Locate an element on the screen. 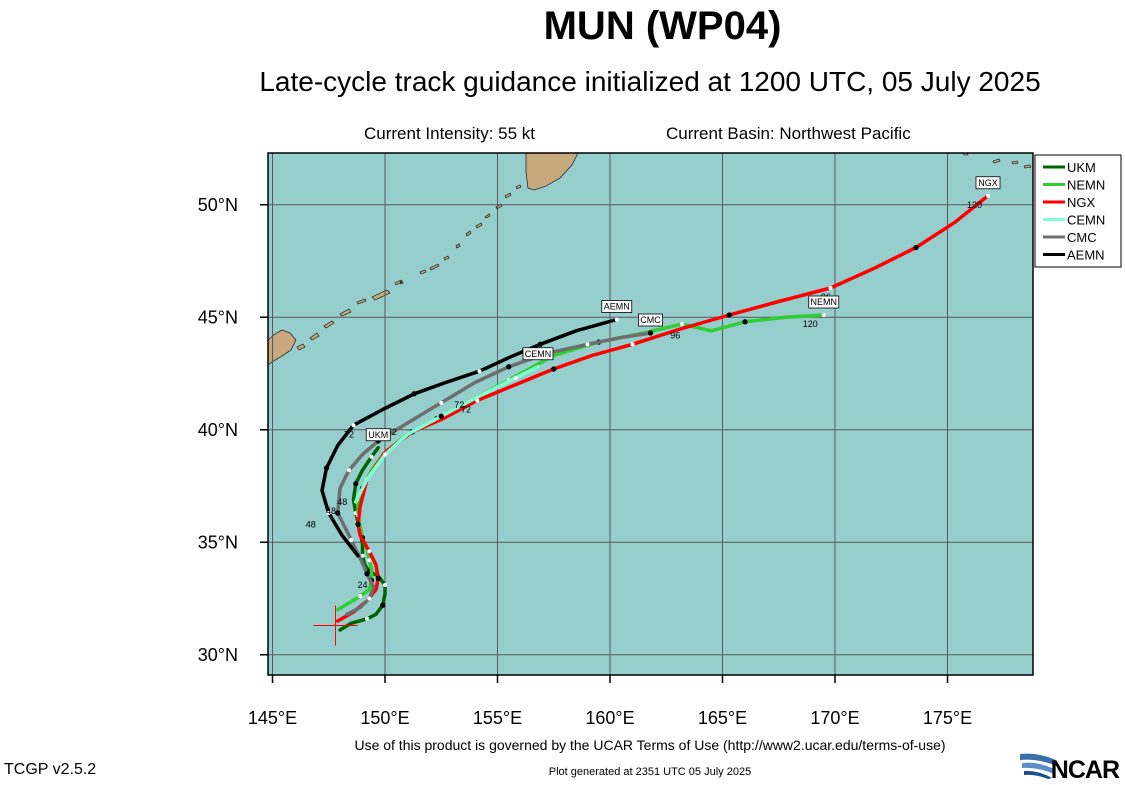 The height and width of the screenshot is (785, 1125). current-basin: Current Basin: Northwest Pacific is located at coordinates (788, 133).